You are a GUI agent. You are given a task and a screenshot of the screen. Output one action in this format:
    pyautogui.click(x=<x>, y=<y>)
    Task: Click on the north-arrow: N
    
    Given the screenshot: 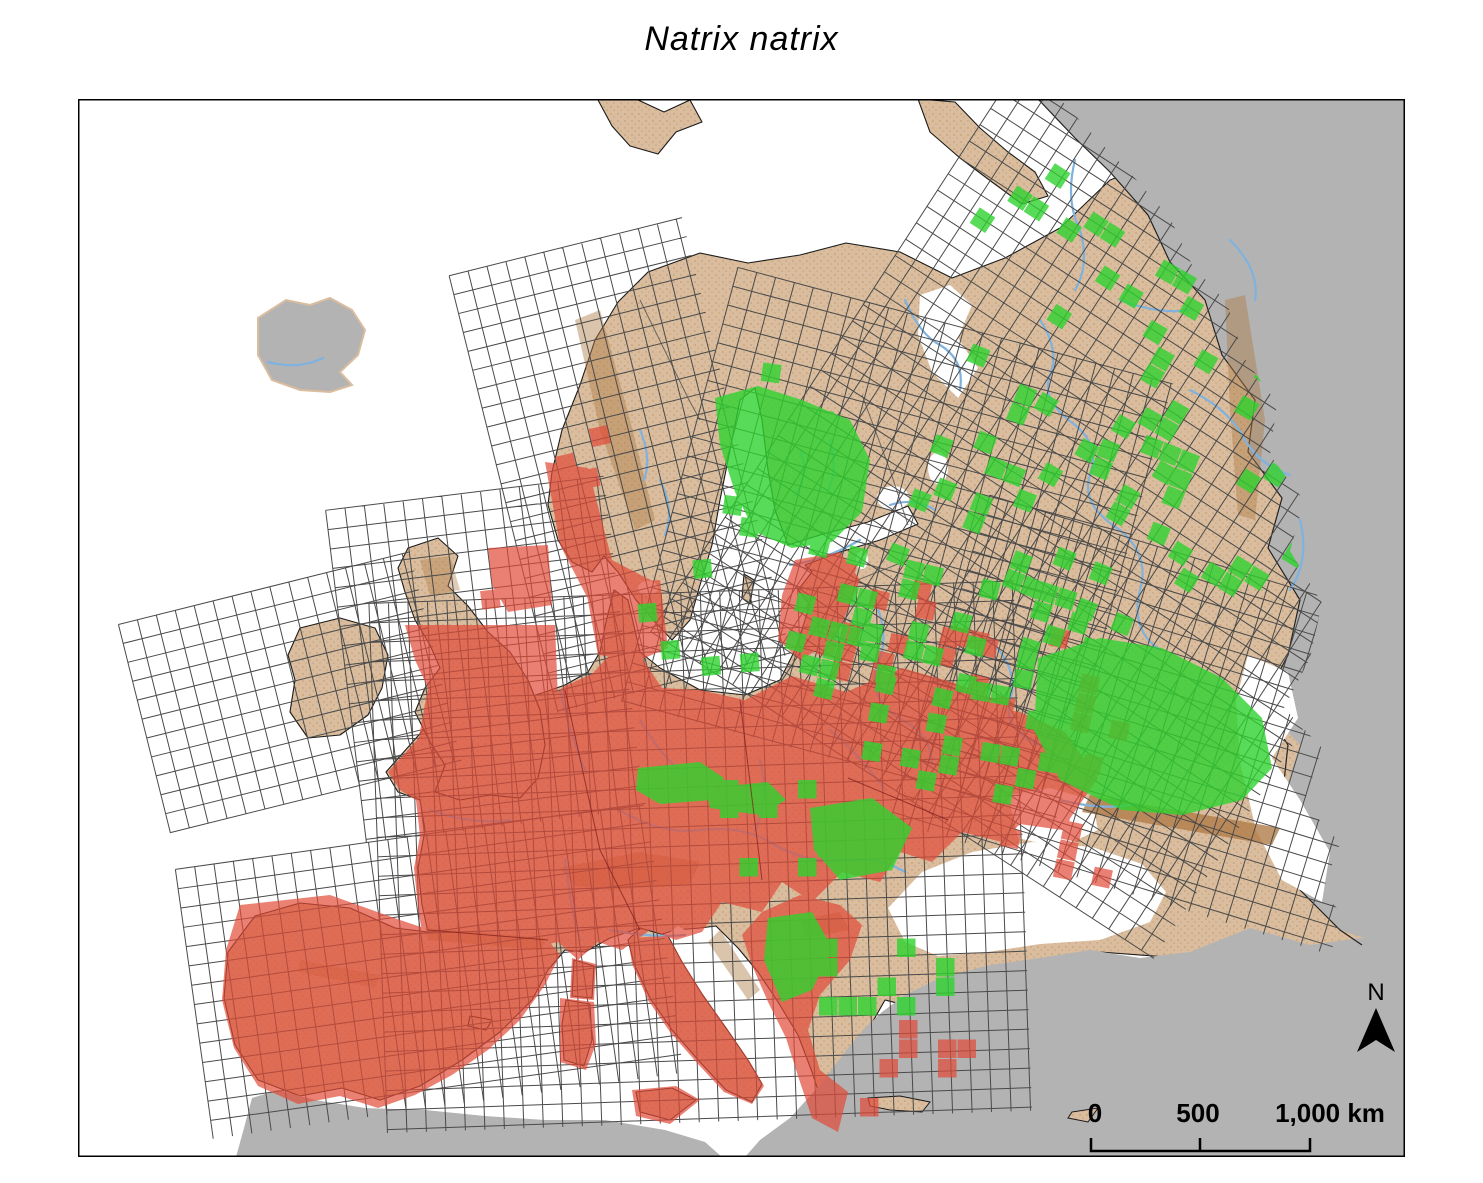 What is the action you would take?
    pyautogui.click(x=1376, y=1015)
    